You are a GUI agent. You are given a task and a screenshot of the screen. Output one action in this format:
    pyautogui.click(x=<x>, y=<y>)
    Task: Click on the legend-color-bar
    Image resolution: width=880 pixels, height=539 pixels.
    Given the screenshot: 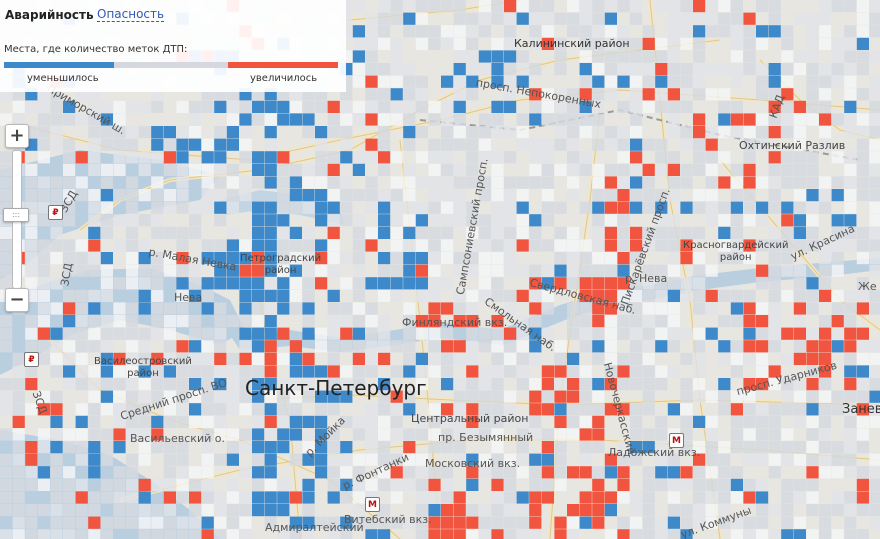 What is the action you would take?
    pyautogui.click(x=171, y=65)
    